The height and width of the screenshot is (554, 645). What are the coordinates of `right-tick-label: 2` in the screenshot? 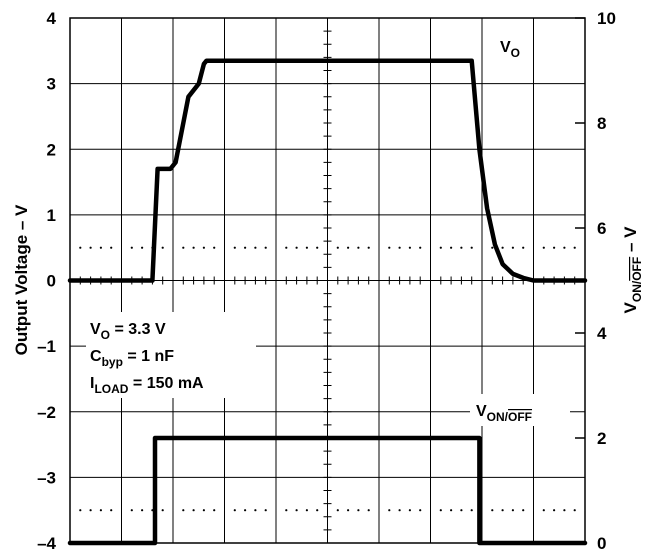 It's located at (601, 438).